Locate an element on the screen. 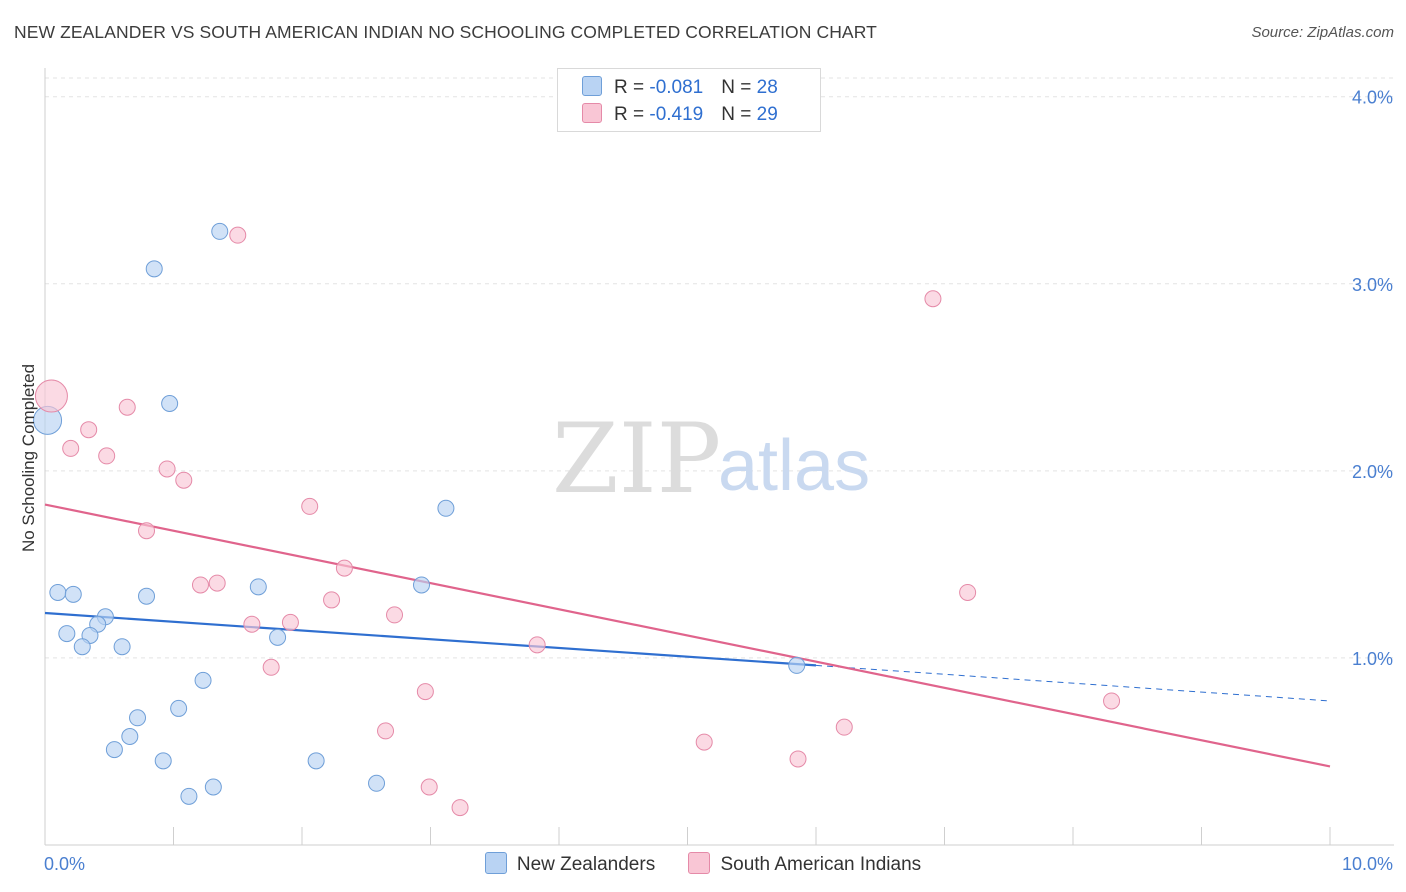  y-tick-label: 3.0% is located at coordinates (1372, 285).